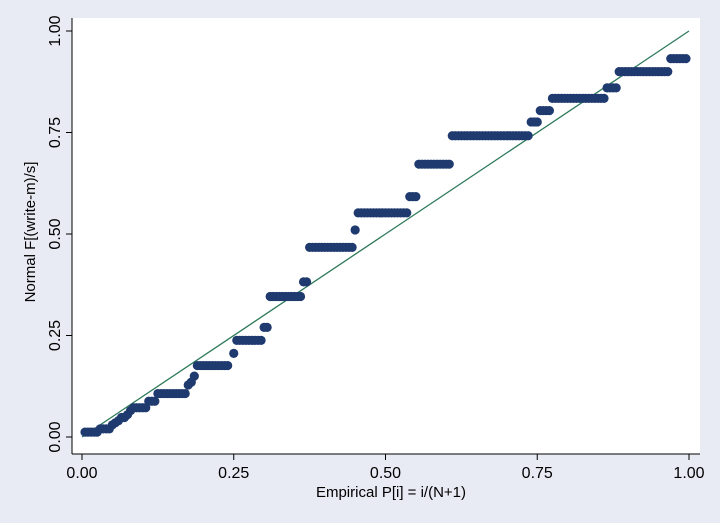 The image size is (720, 523). What do you see at coordinates (55, 30) in the screenshot?
I see `y-tick-label: 1.00` at bounding box center [55, 30].